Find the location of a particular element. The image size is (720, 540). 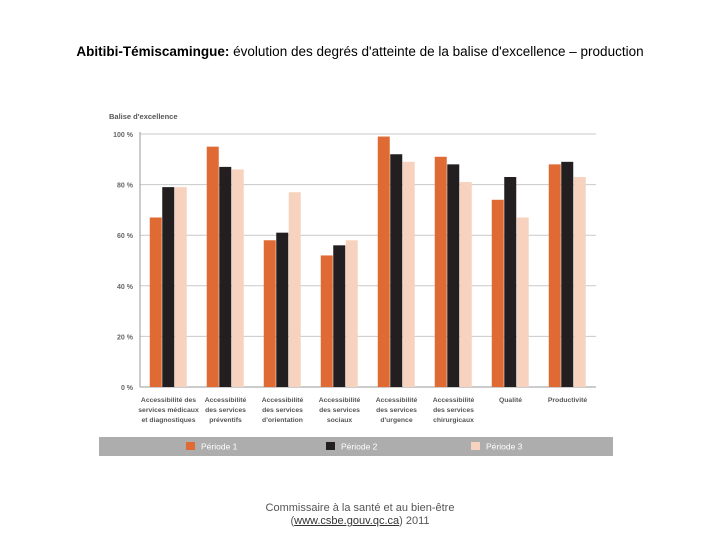

x-tick-label-line: préventifs is located at coordinates (225, 420).